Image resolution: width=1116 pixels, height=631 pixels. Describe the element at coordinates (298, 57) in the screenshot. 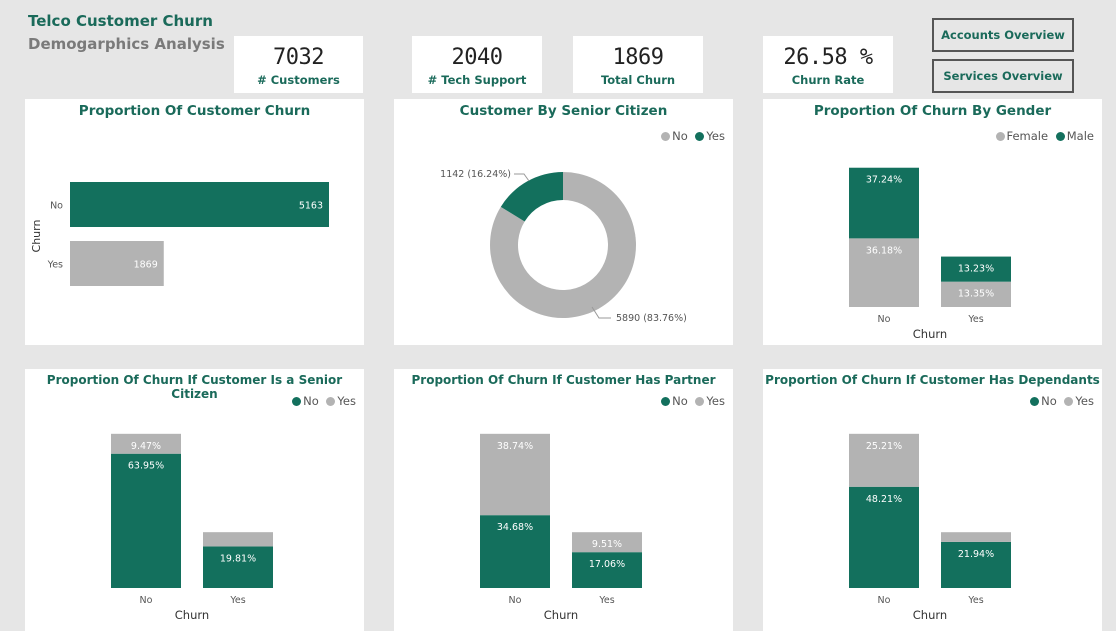

I see `kpi-value: 7032` at that location.